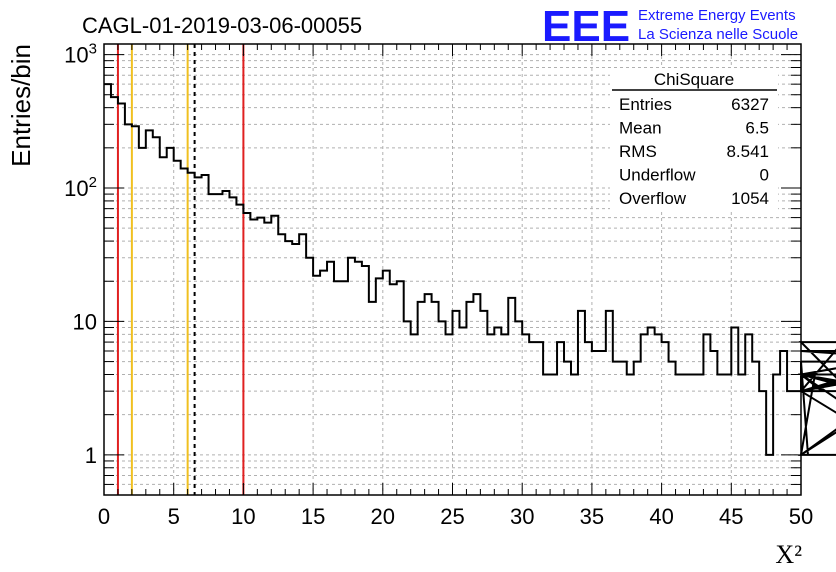 The height and width of the screenshot is (572, 836). Describe the element at coordinates (788, 554) in the screenshot. I see `x-axis-label: X²` at that location.